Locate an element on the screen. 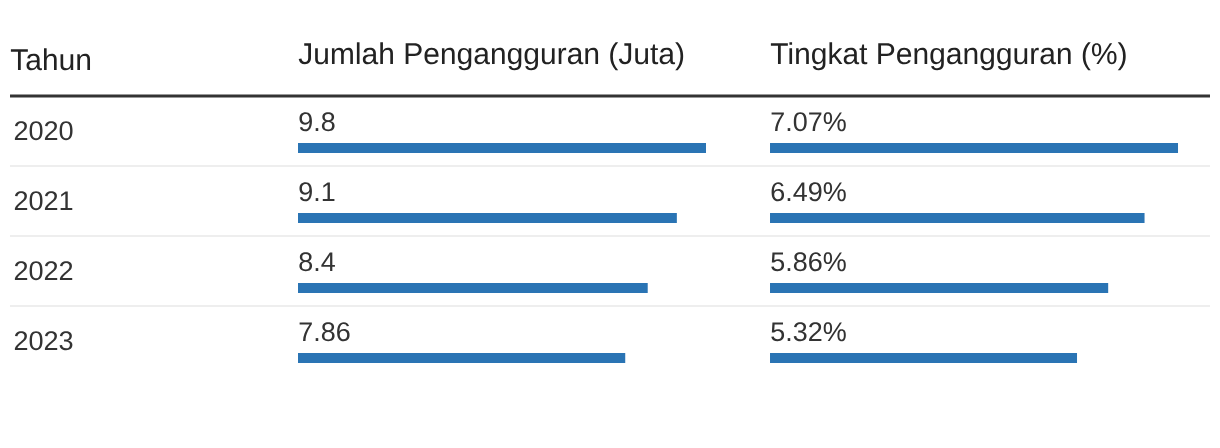 The image size is (1220, 448). data-label: 9.8 is located at coordinates (317, 122).